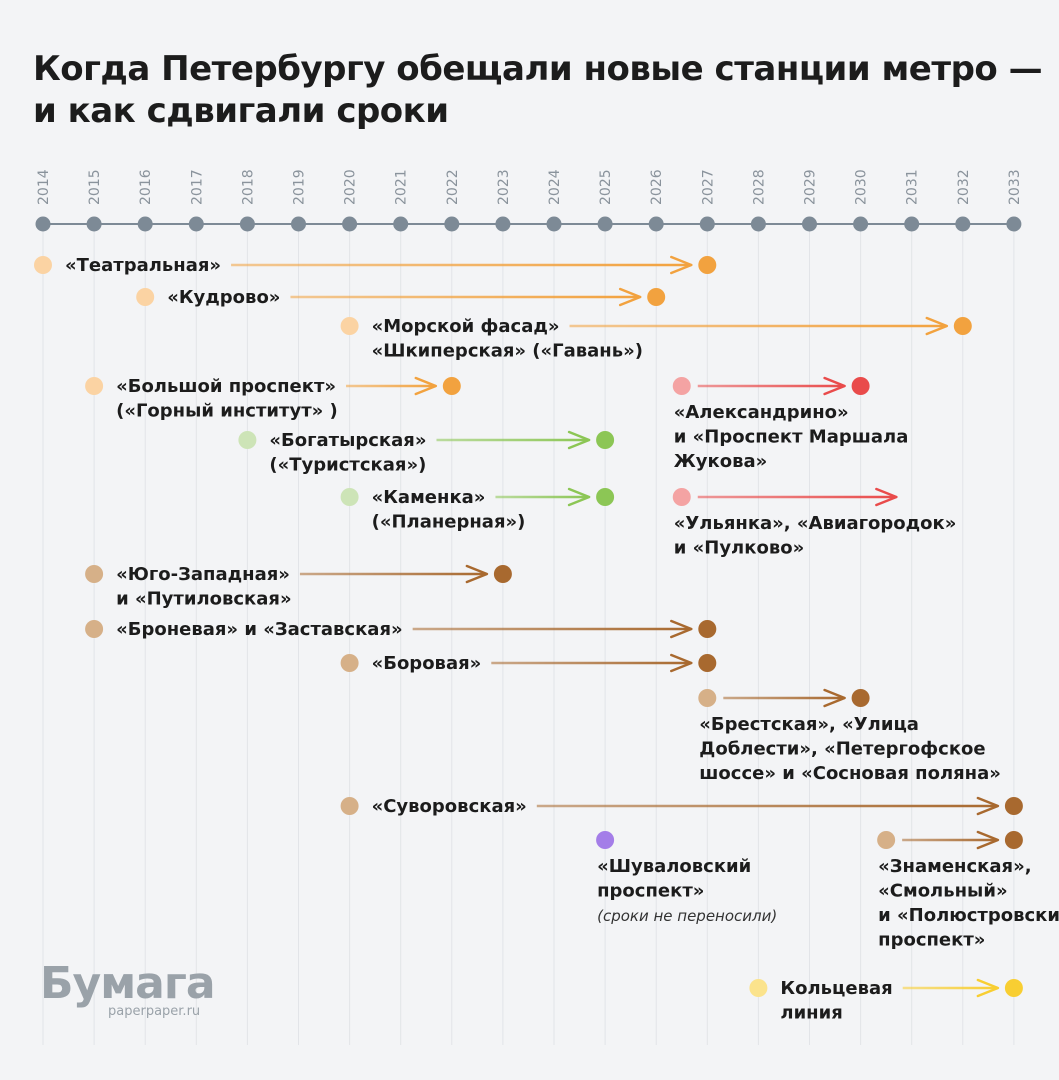 The image size is (1059, 1080). Describe the element at coordinates (815, 536) in the screenshot. I see `station-label: «Ульянка», «Авиагородок» и «Пулково»` at that location.